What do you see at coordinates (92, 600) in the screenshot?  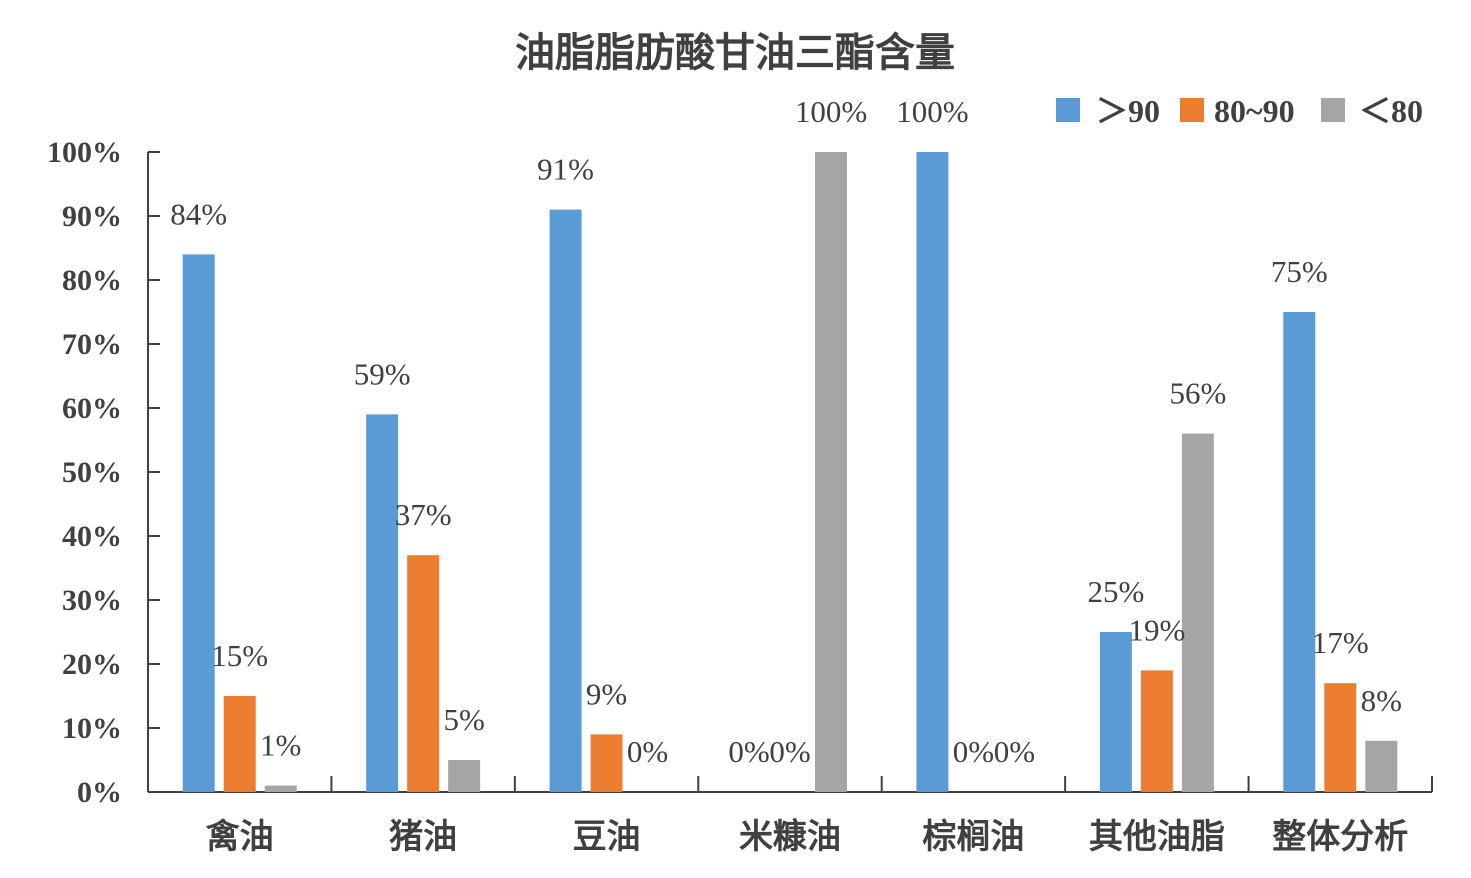 I see `y-tick-label: 30%` at bounding box center [92, 600].